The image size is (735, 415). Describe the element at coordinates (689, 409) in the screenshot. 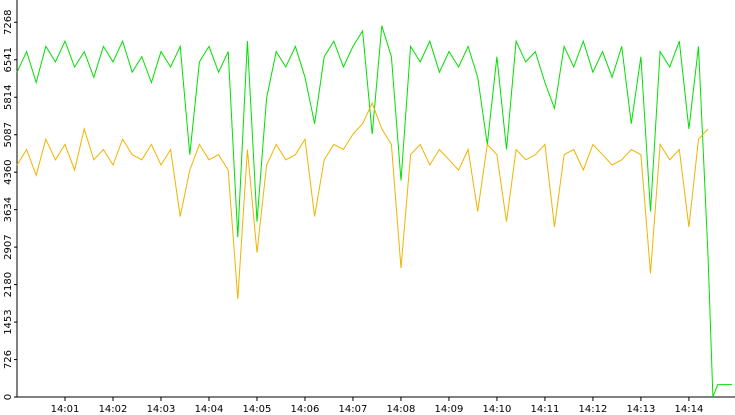

I see `x-tick-label: 14:14` at that location.